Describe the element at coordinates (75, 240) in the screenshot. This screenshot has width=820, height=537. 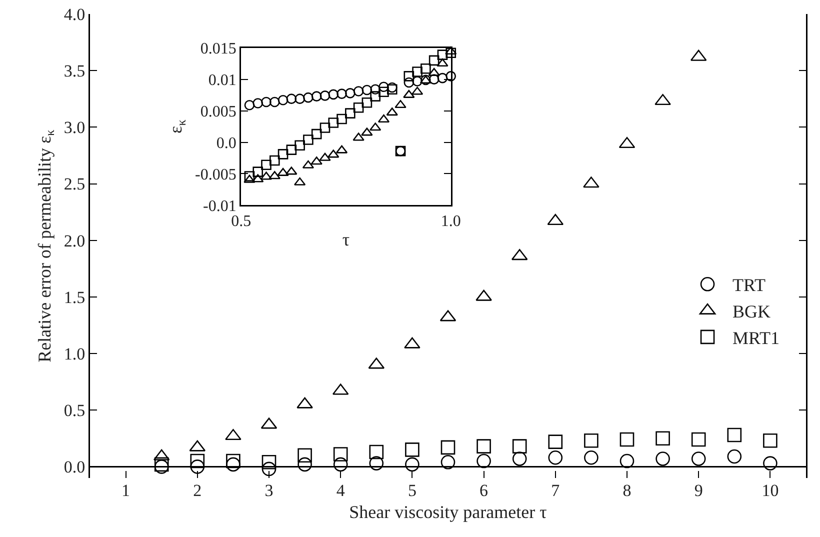
I see `y-tick-label: 2.0` at that location.